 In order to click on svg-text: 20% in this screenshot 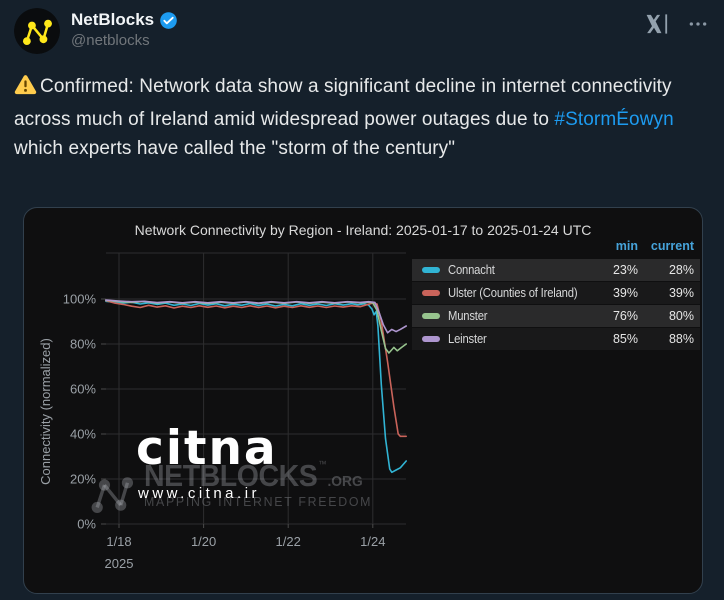, I will do `click(83, 479)`.